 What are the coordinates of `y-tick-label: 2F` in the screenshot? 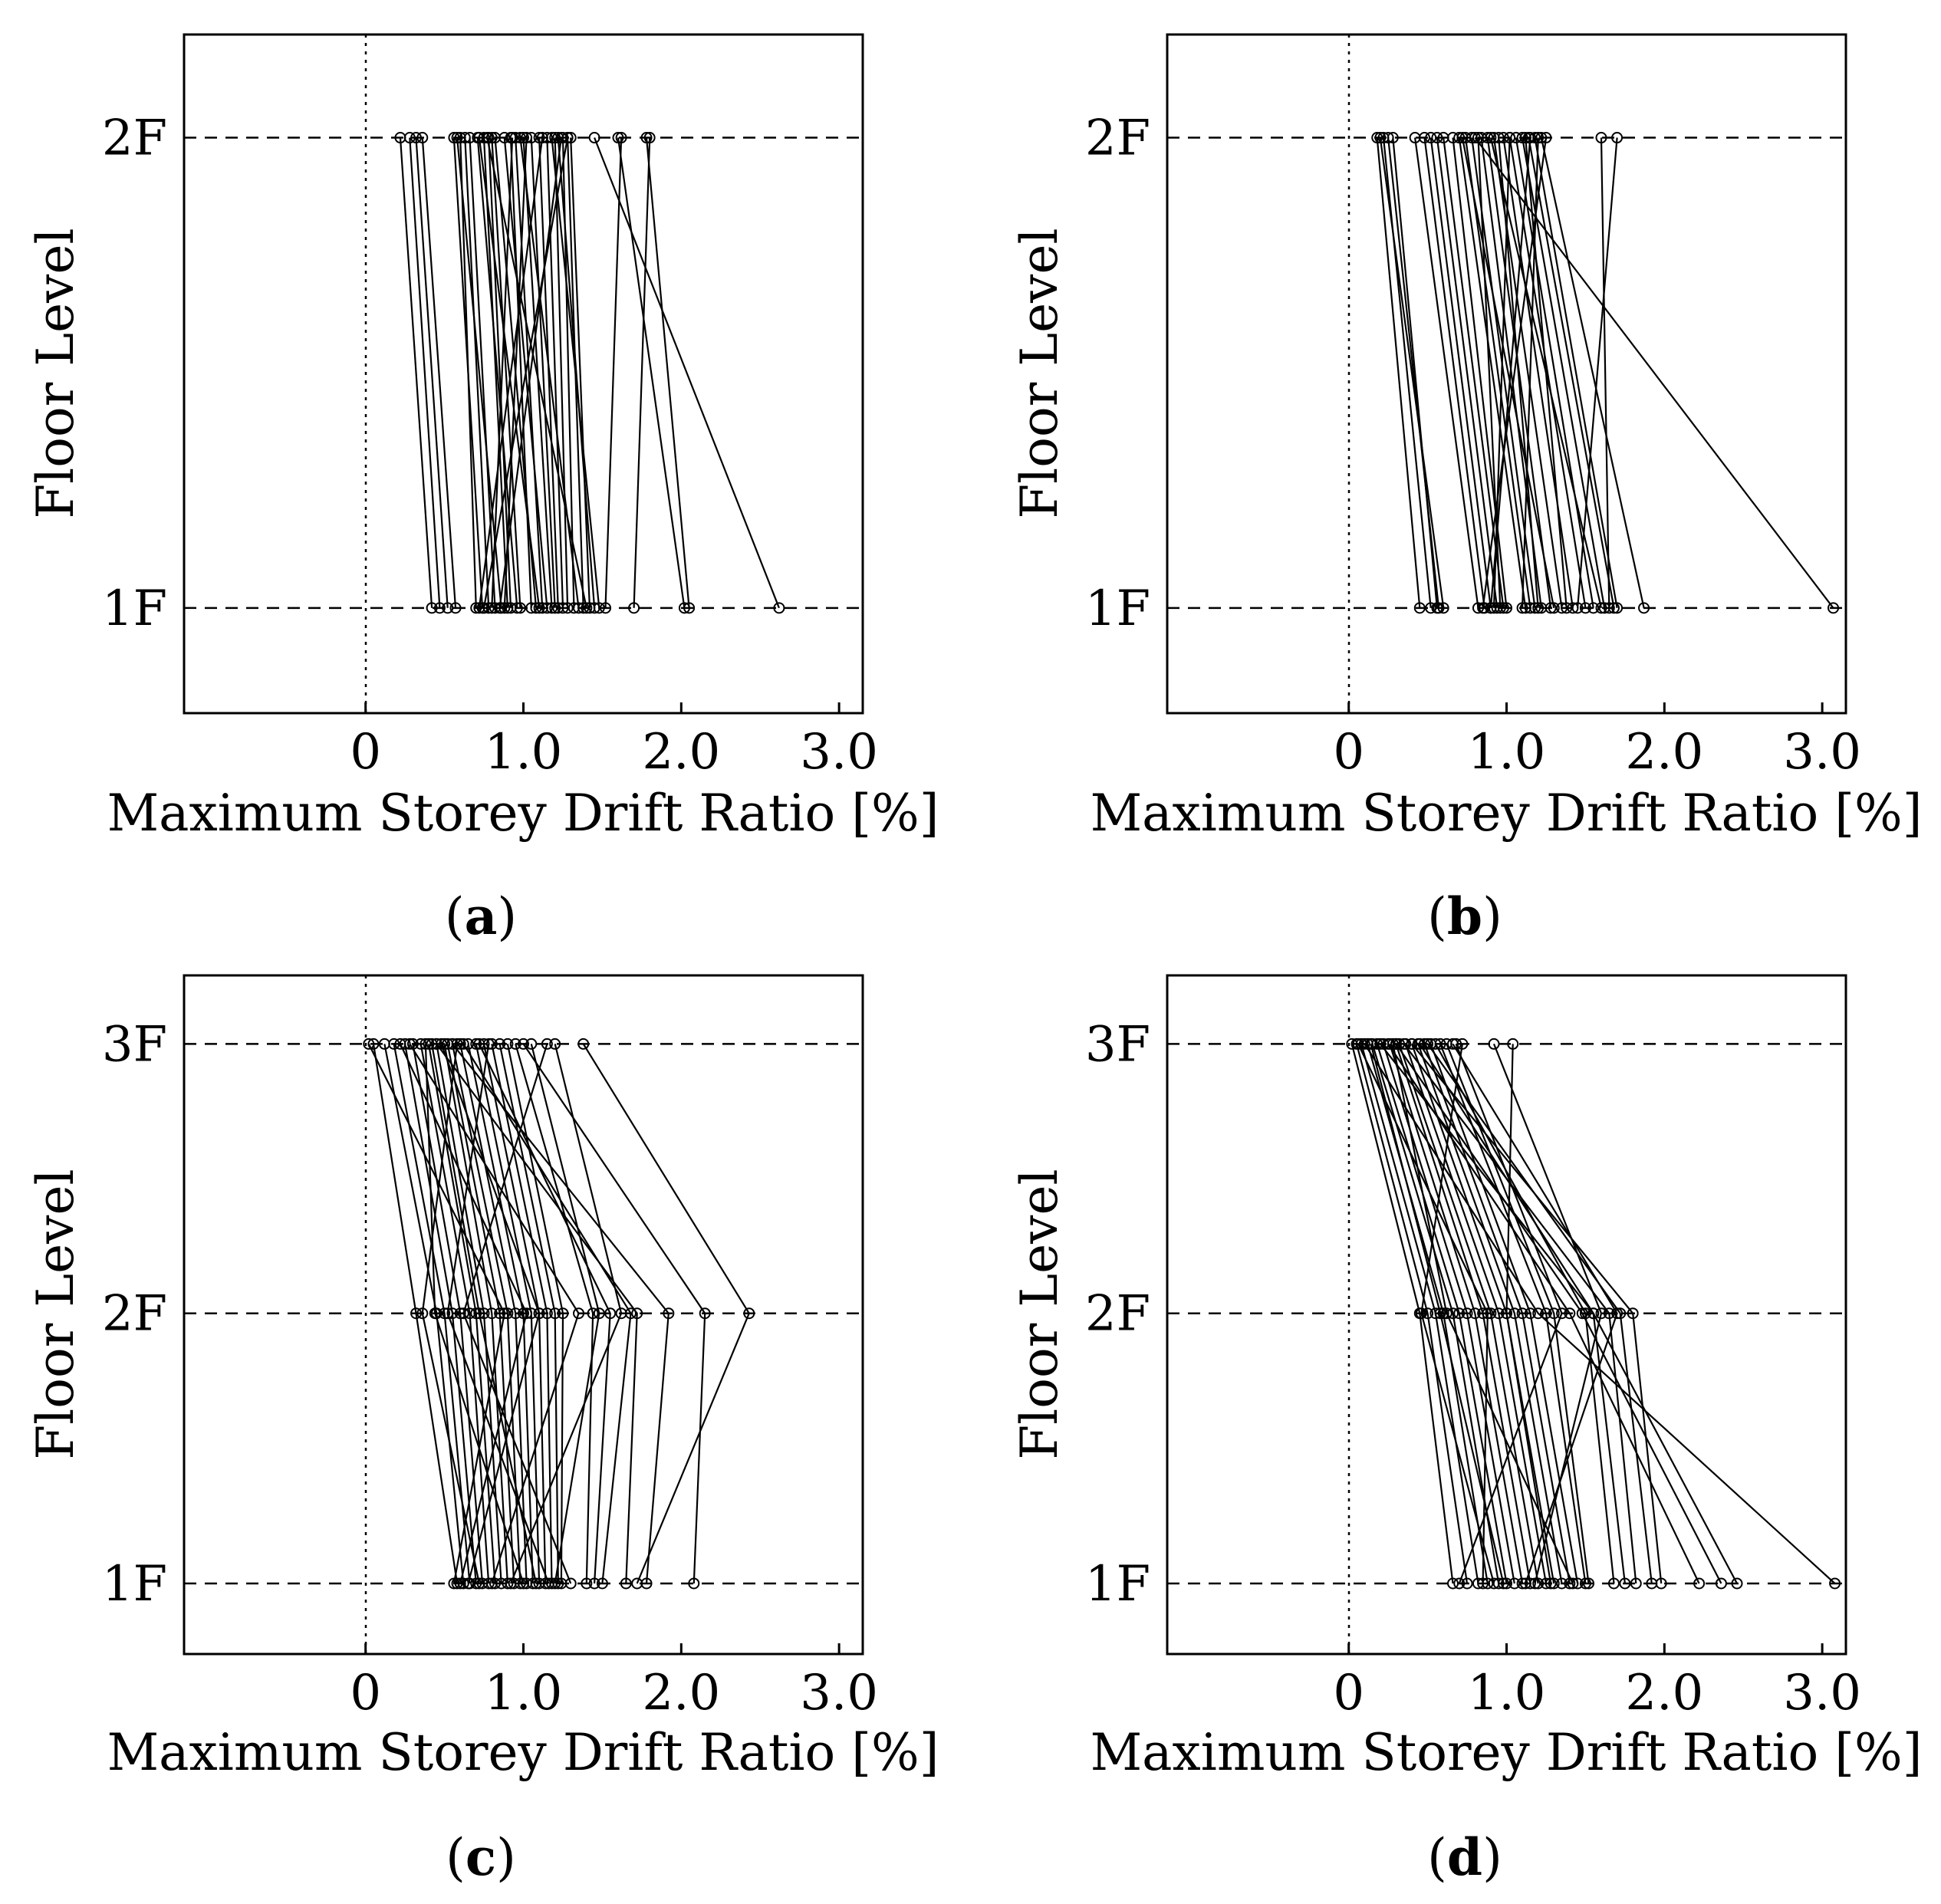 It's located at (1117, 138).